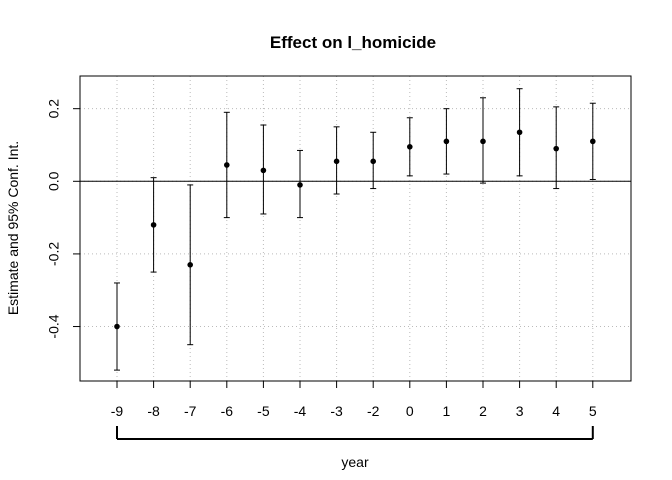 The height and width of the screenshot is (480, 672). I want to click on x-axis-label: year, so click(355, 462).